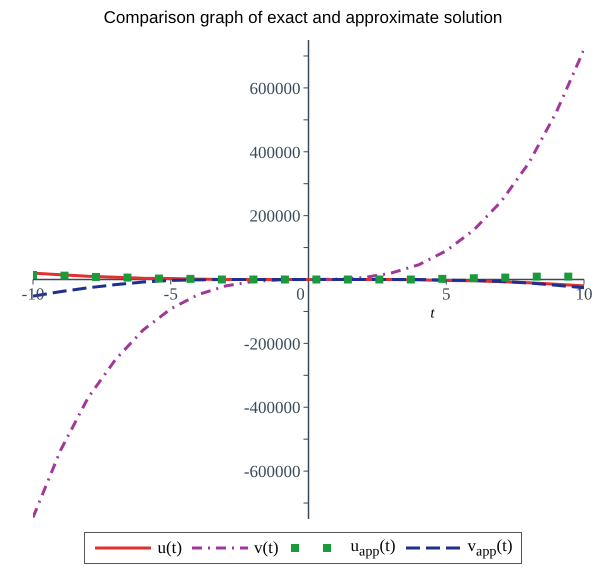  I want to click on y-tick-label: -200000, so click(272, 344).